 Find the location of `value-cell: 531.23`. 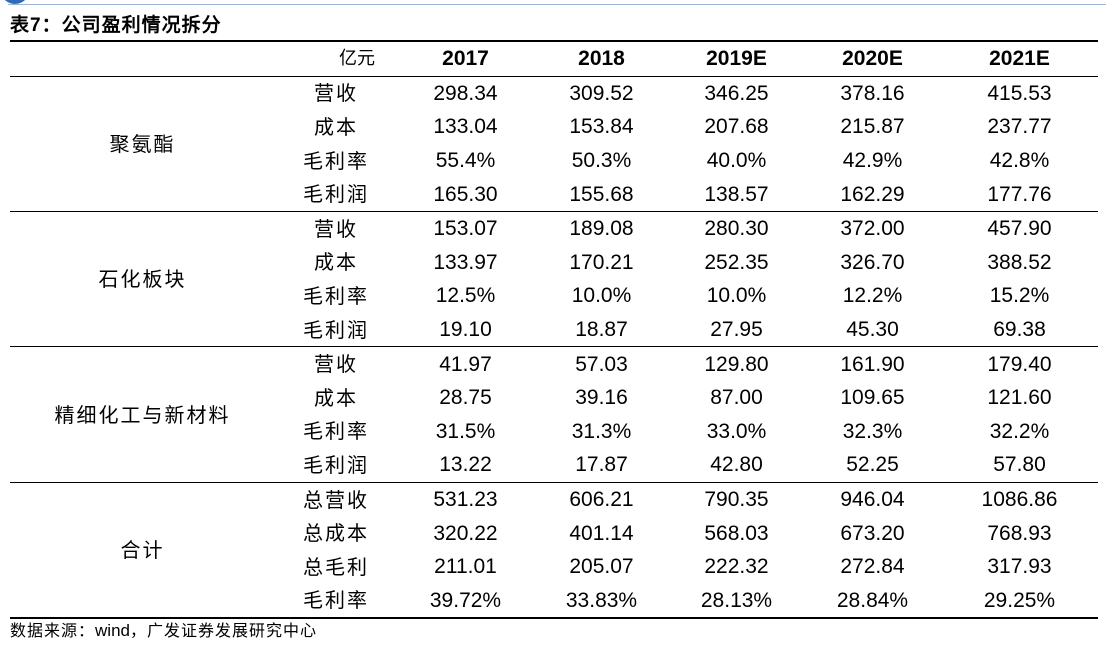

value-cell: 531.23 is located at coordinates (465, 500).